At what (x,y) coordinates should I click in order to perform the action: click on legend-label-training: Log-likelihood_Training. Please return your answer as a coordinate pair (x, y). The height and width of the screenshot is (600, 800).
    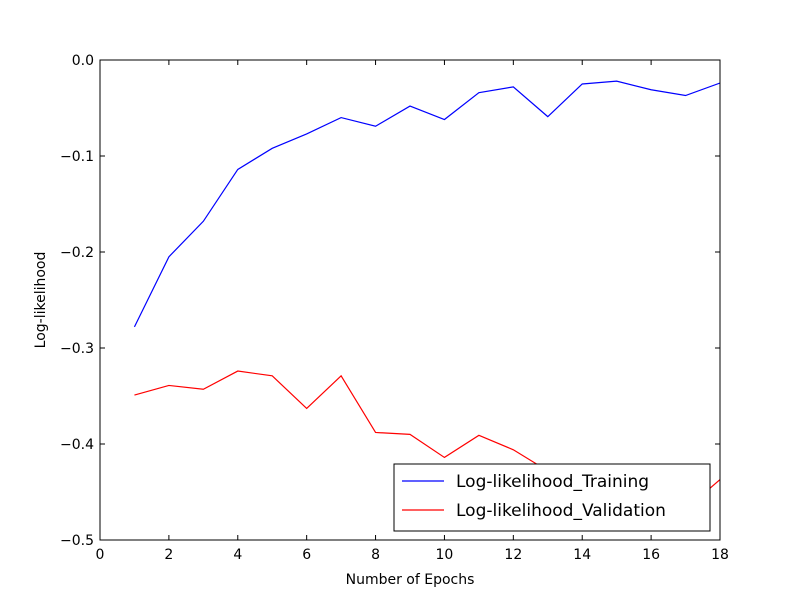
    Looking at the image, I should click on (552, 482).